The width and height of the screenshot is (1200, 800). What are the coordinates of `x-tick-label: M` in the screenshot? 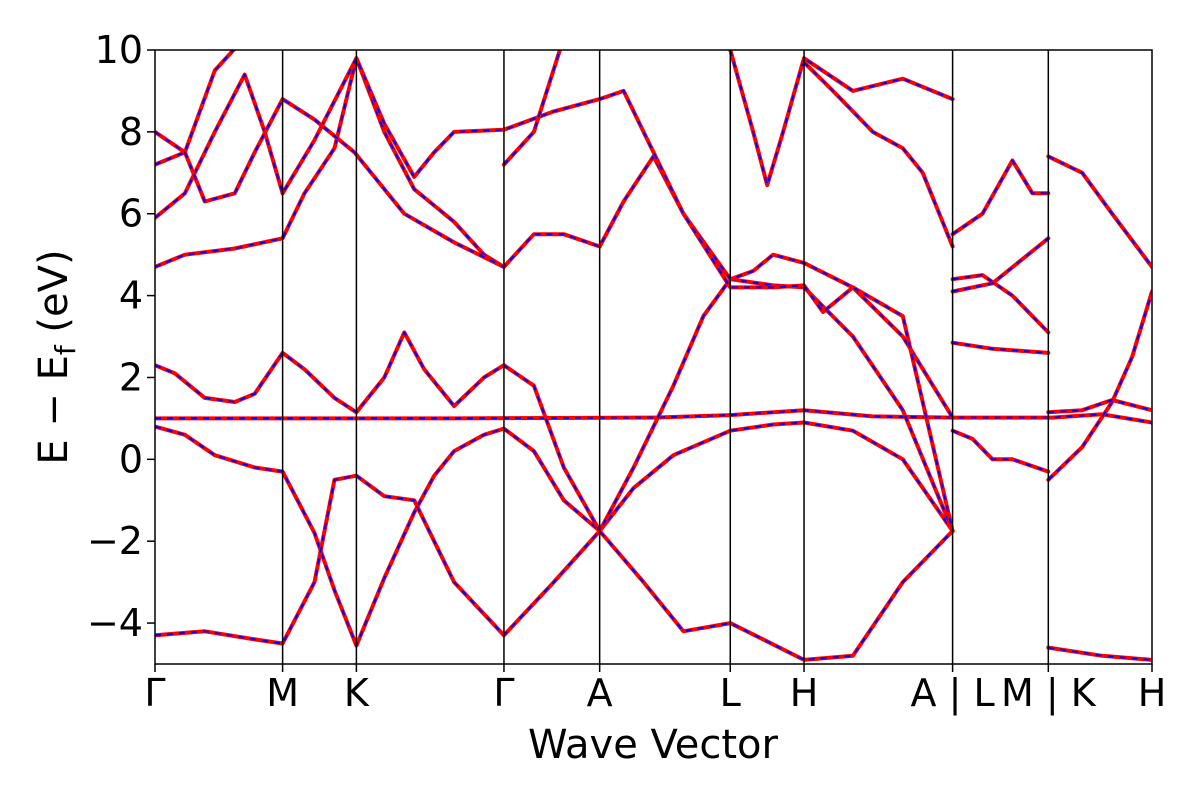 It's located at (282, 693).